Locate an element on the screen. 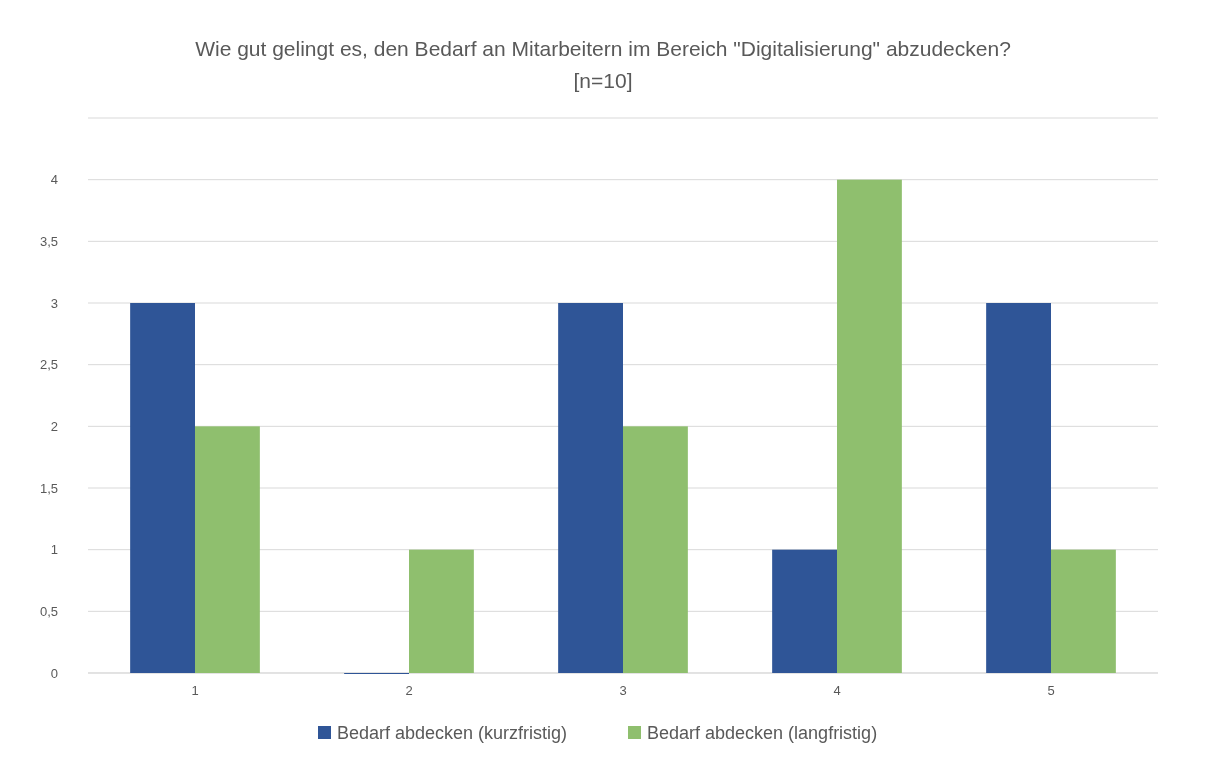 The image size is (1206, 783). y-tick-label: 2 is located at coordinates (54, 426).